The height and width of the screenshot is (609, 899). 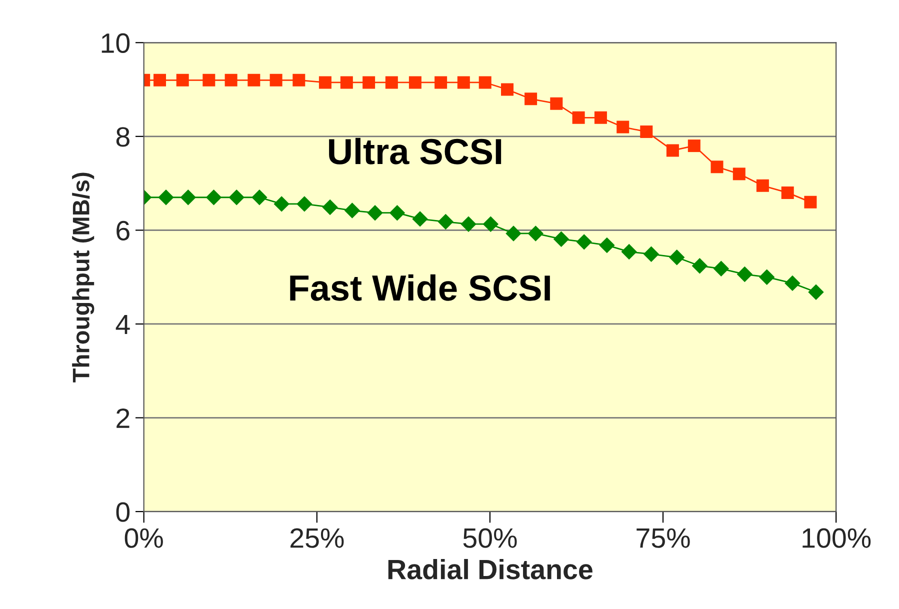 I want to click on x-tick-label: 25%, so click(x=317, y=538).